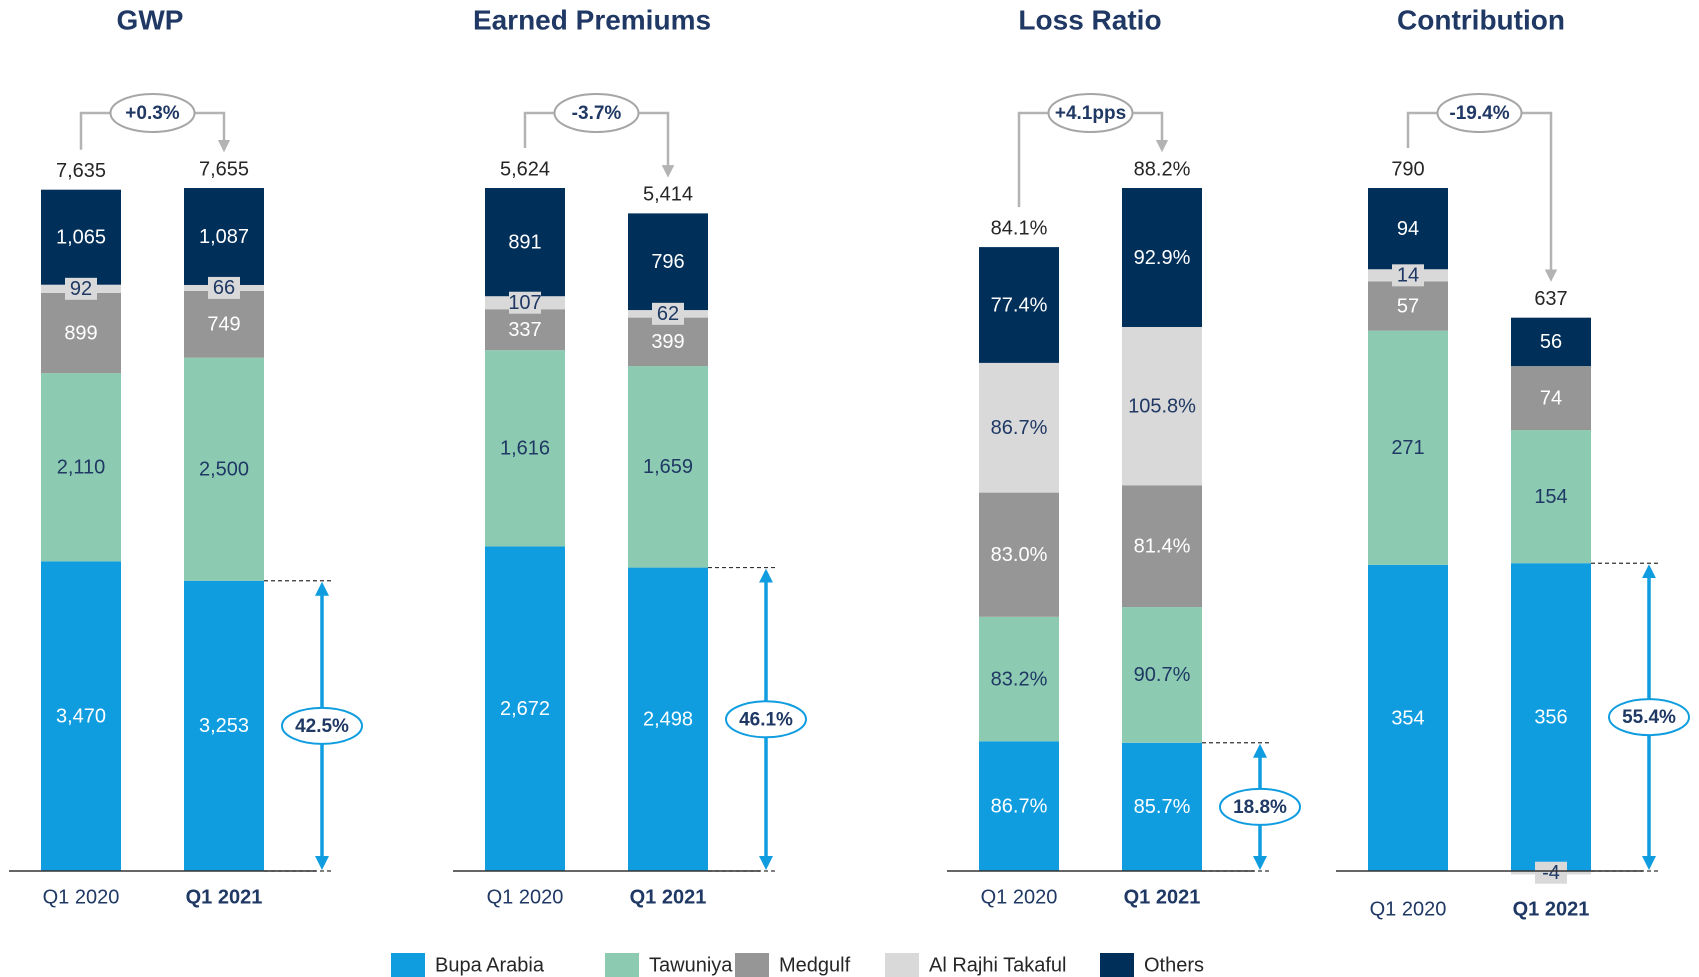 The width and height of the screenshot is (1699, 977). I want to click on panel-title: Contribution, so click(1481, 19).